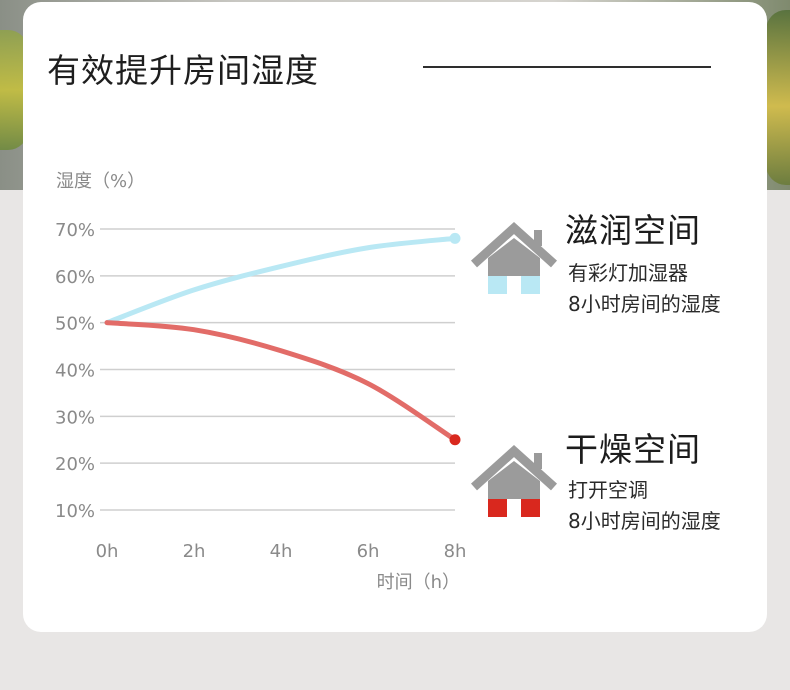  Describe the element at coordinates (194, 551) in the screenshot. I see `x-tick-label: 2h` at that location.